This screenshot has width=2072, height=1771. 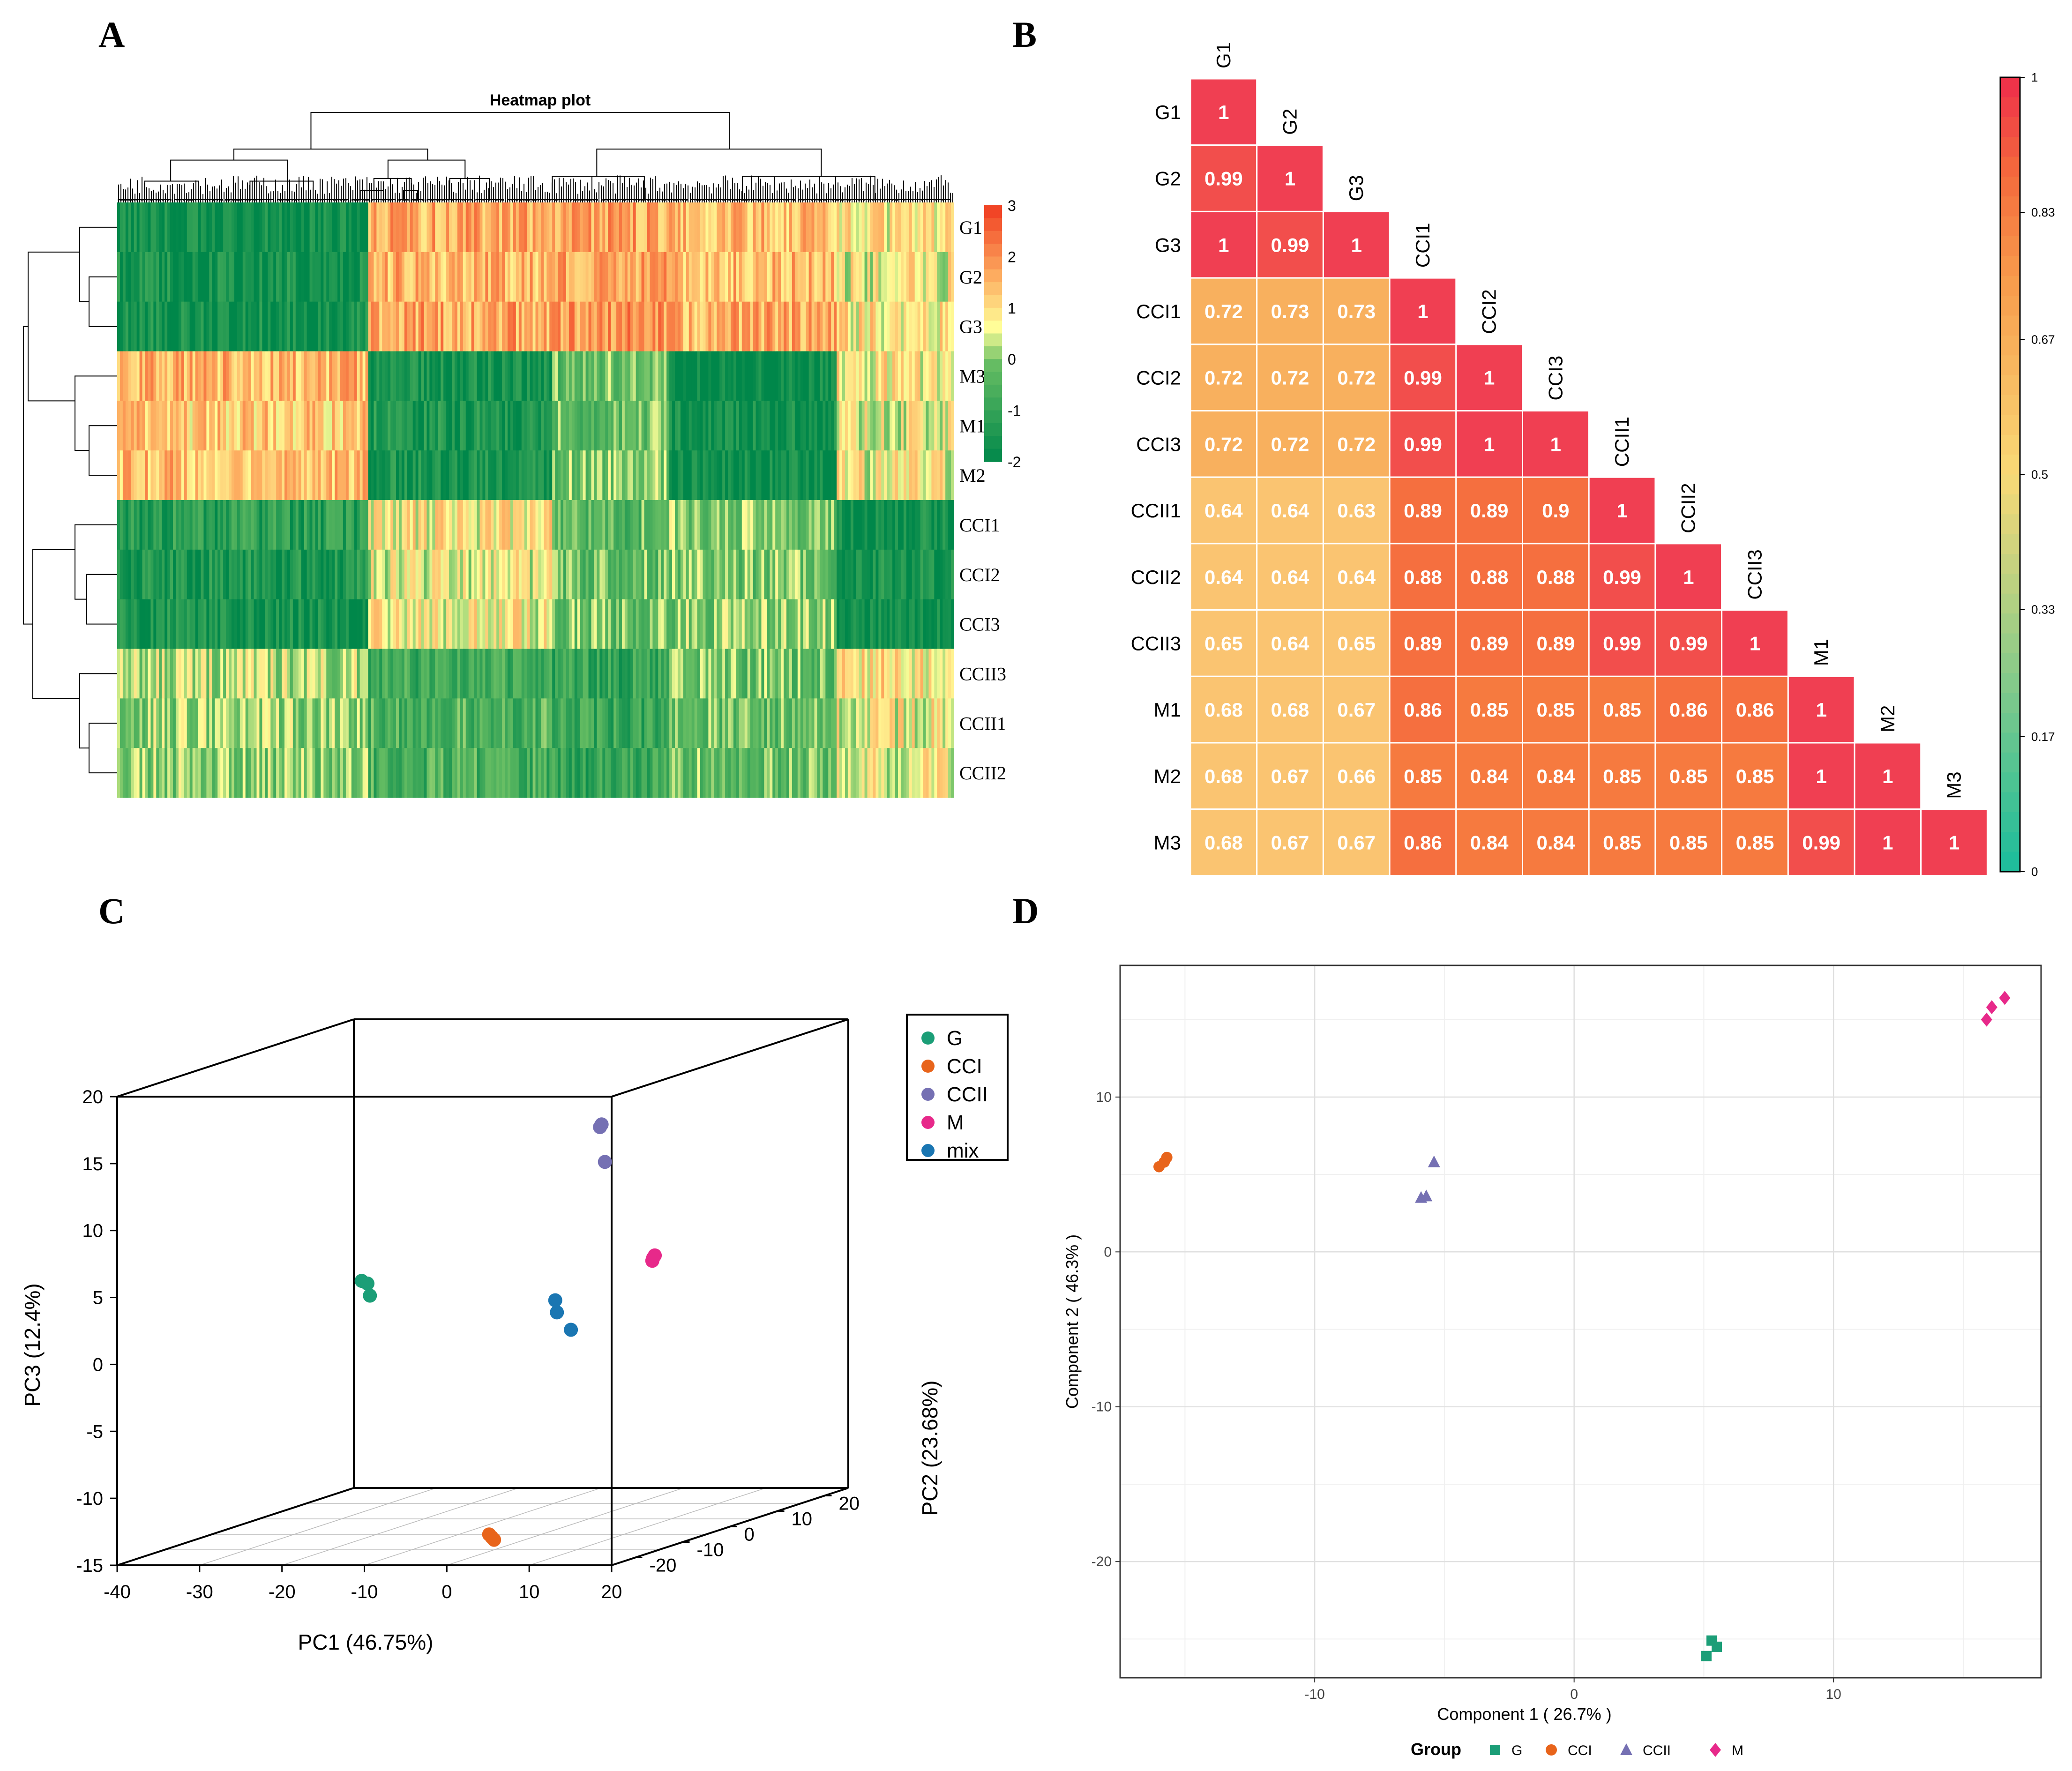 What do you see at coordinates (1108, 1252) in the screenshot?
I see `scatter-y-tick-label: 0` at bounding box center [1108, 1252].